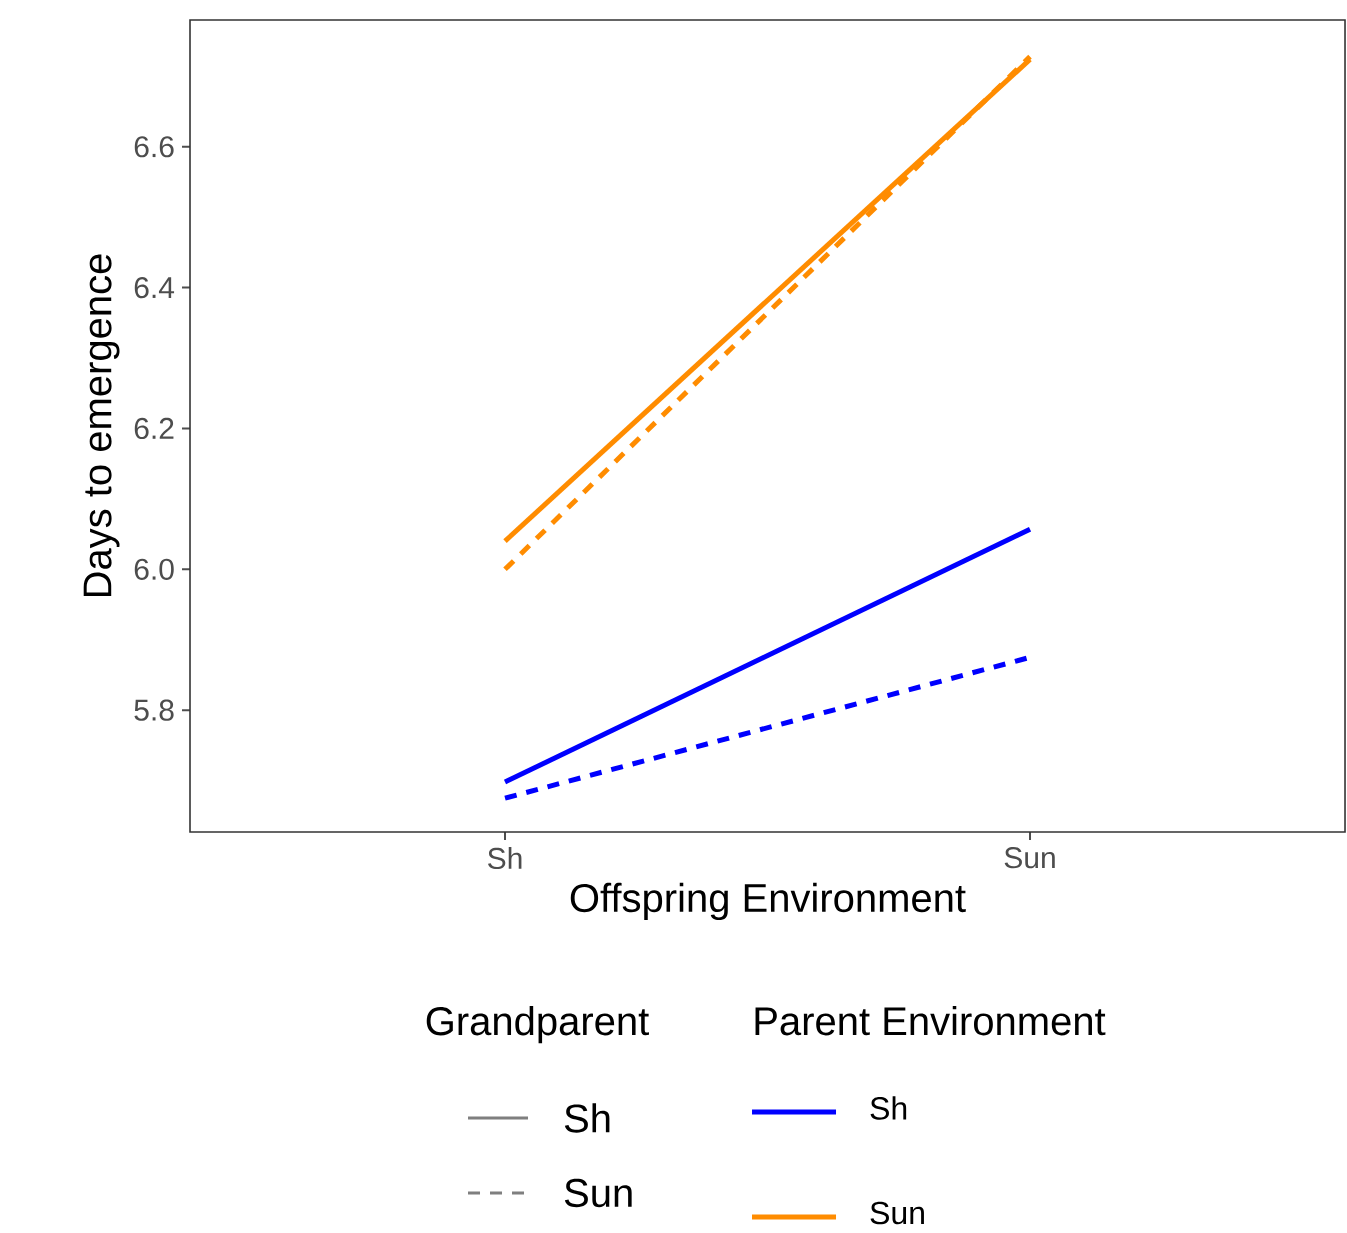 The width and height of the screenshot is (1347, 1233). I want to click on y-tick-label: 6.6, so click(154, 147).